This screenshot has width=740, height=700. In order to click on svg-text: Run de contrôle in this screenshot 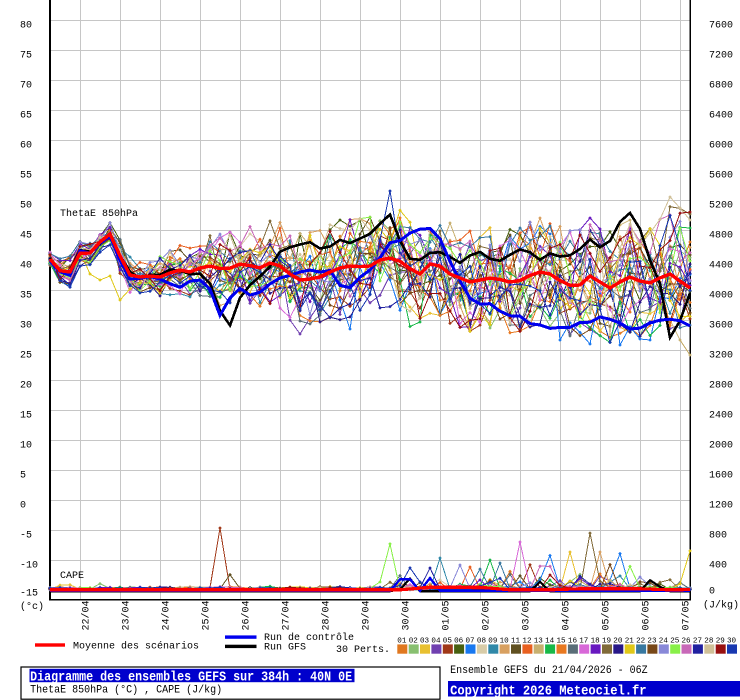, I will do `click(309, 638)`.